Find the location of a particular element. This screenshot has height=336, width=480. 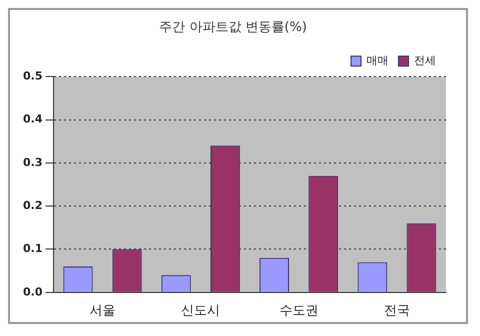

x-tick-label: 서울 is located at coordinates (103, 311).